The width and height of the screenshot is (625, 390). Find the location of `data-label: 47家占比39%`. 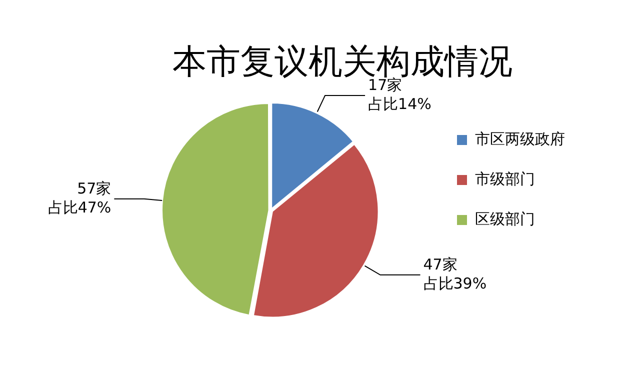

data-label: 47家占比39% is located at coordinates (455, 273).